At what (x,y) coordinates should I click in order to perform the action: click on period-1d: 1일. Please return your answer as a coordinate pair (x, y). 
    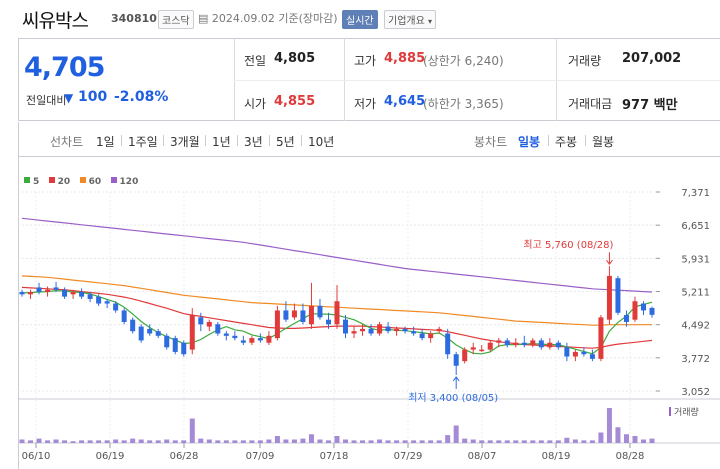
    Looking at the image, I should click on (105, 142).